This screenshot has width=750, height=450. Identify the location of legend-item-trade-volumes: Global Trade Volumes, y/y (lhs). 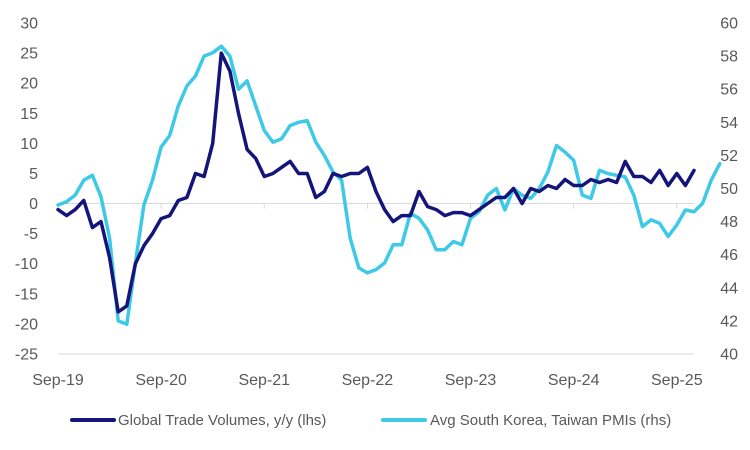
(198, 420).